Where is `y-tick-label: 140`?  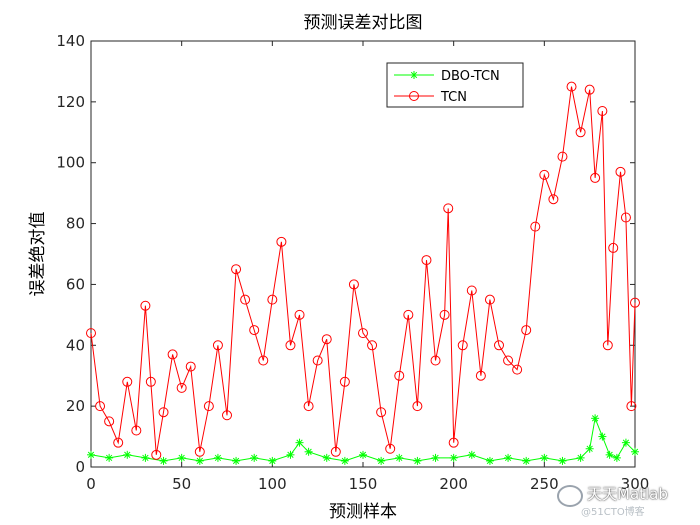
y-tick-label: 140 is located at coordinates (70, 41).